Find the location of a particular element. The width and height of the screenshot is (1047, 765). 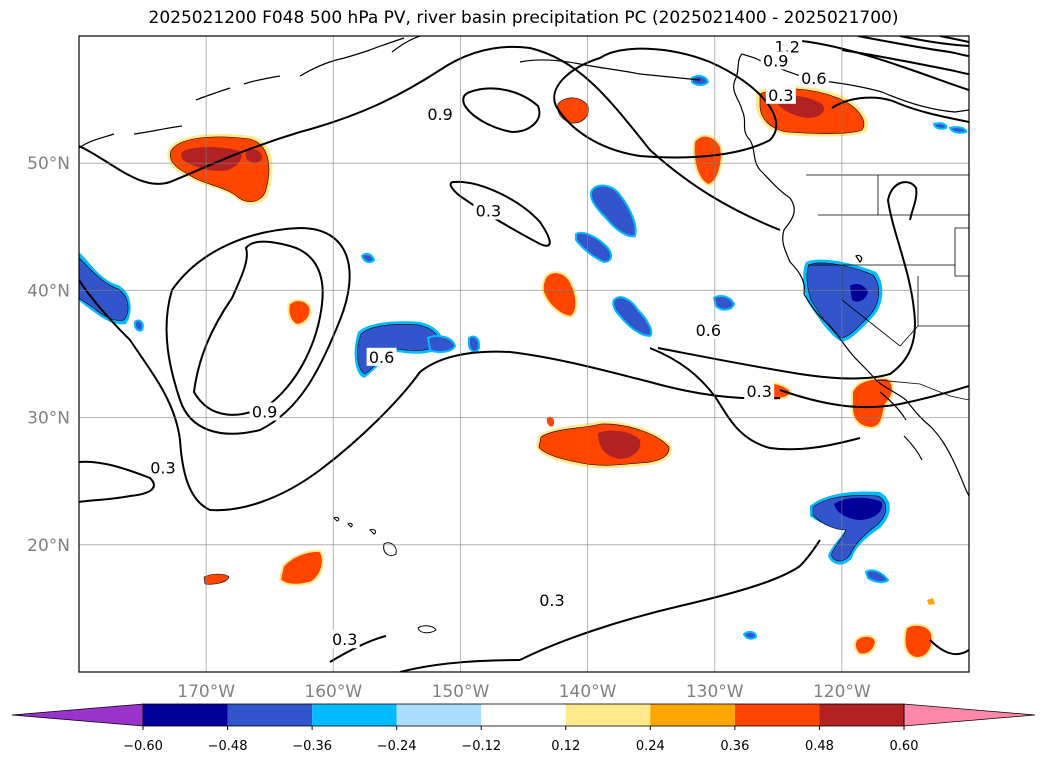

colorbar-tick-label: −0.36 is located at coordinates (312, 746).